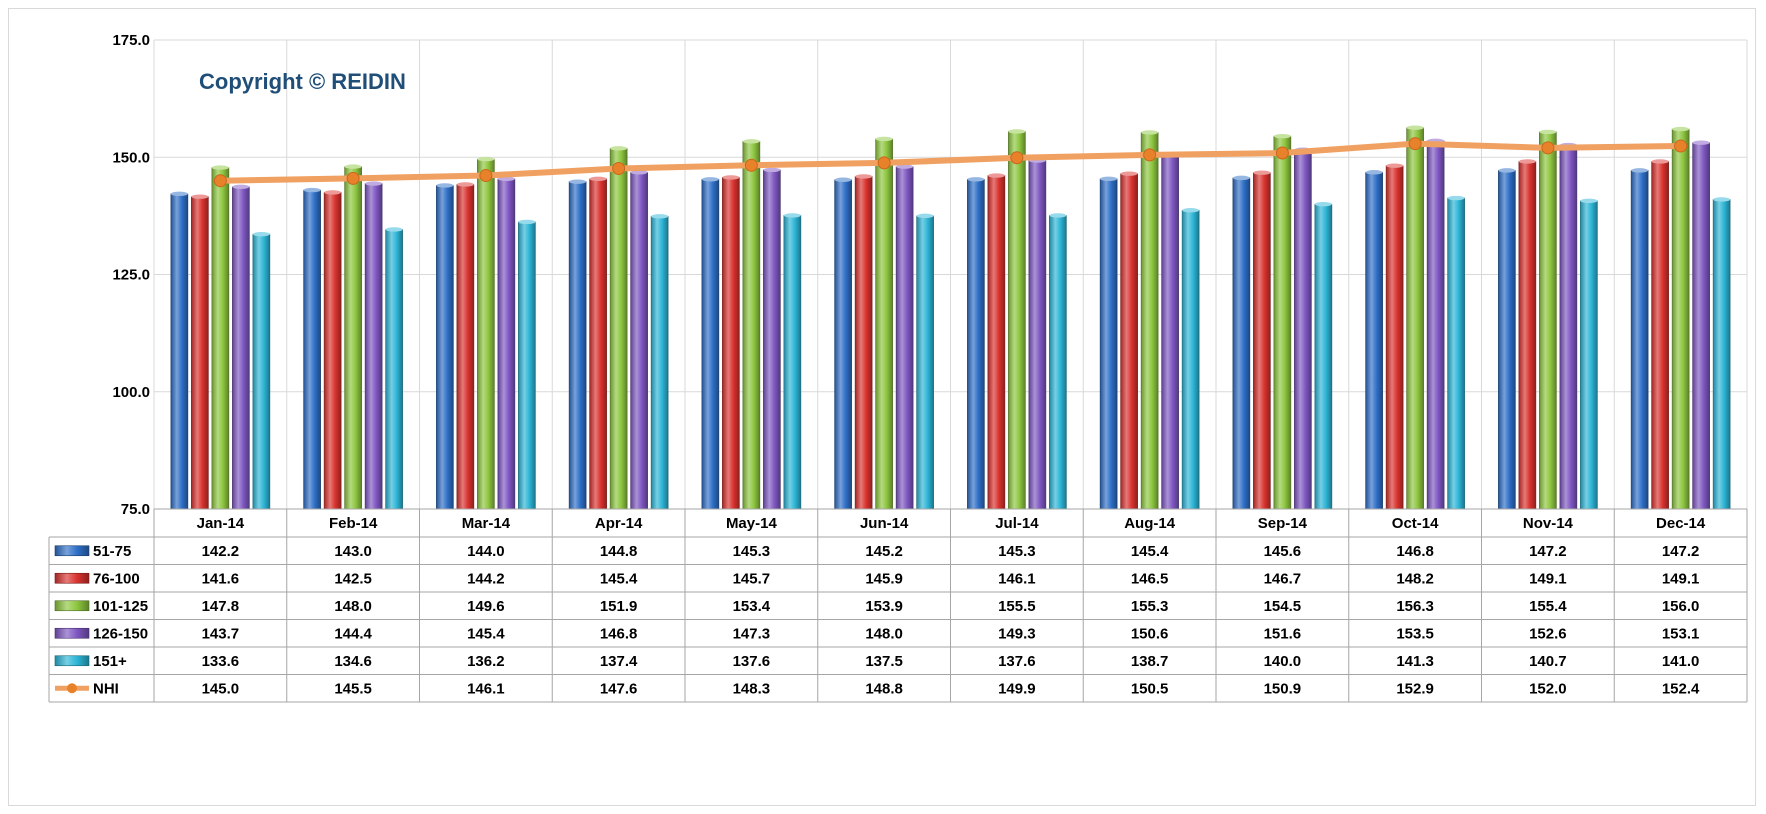 The height and width of the screenshot is (814, 1766). I want to click on table-cell: 142.5, so click(353, 578).